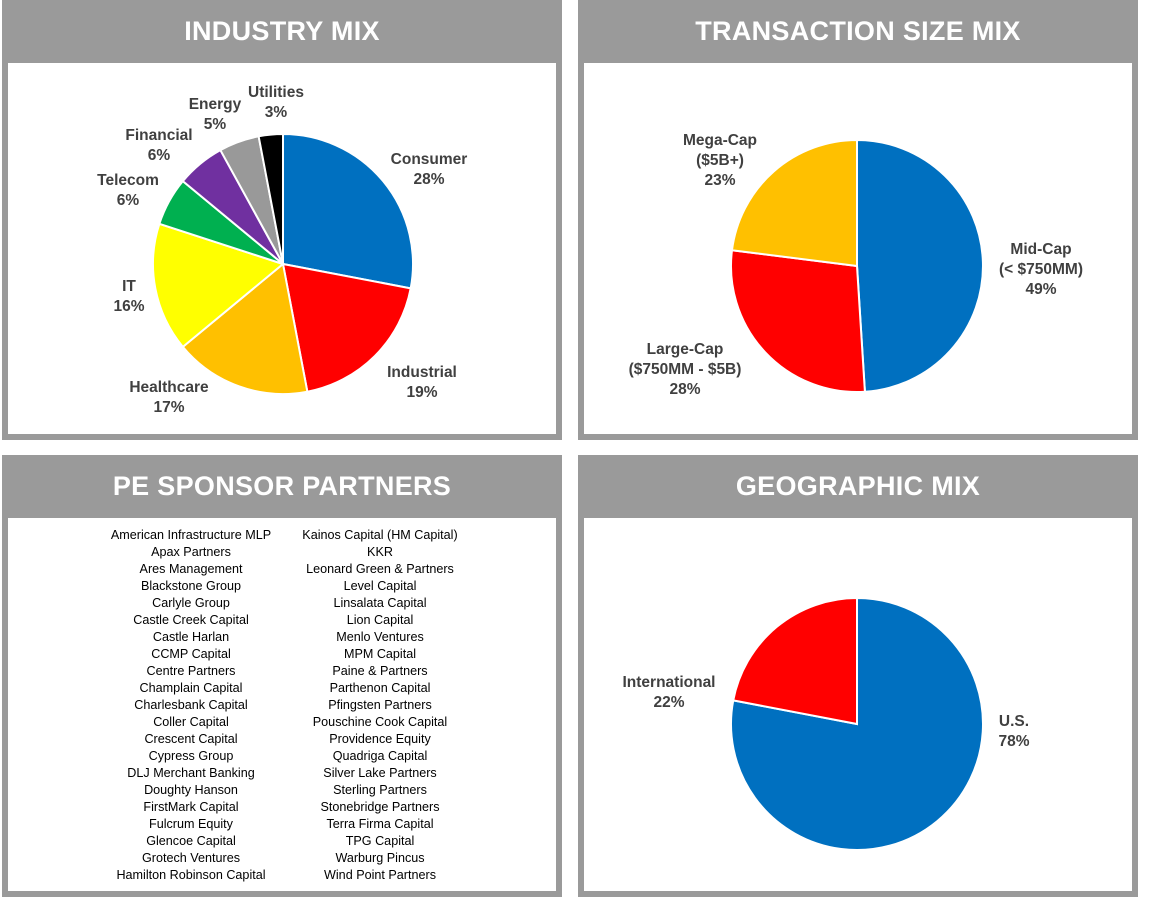 The height and width of the screenshot is (897, 1151). What do you see at coordinates (920, 265) in the screenshot?
I see `pie-slice-mid-cap` at bounding box center [920, 265].